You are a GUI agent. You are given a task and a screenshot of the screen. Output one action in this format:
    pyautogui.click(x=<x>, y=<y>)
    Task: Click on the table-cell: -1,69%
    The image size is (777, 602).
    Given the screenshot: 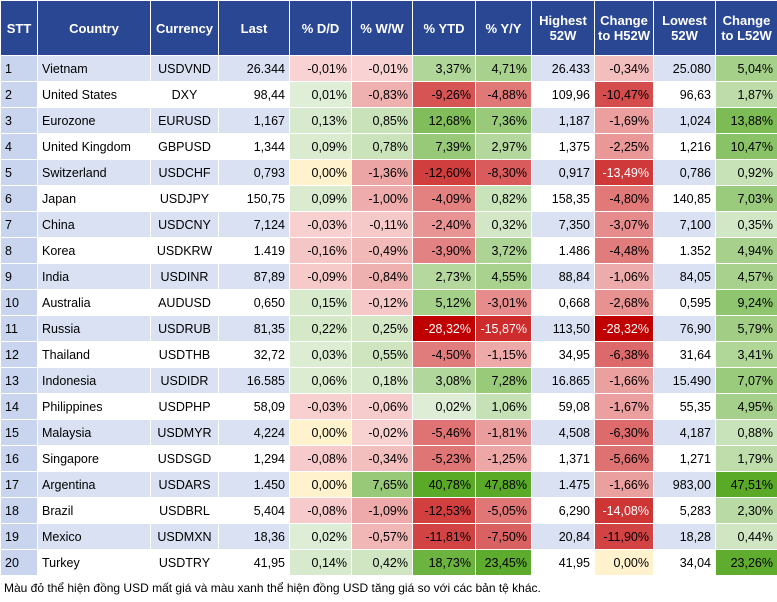 What is the action you would take?
    pyautogui.click(x=624, y=120)
    